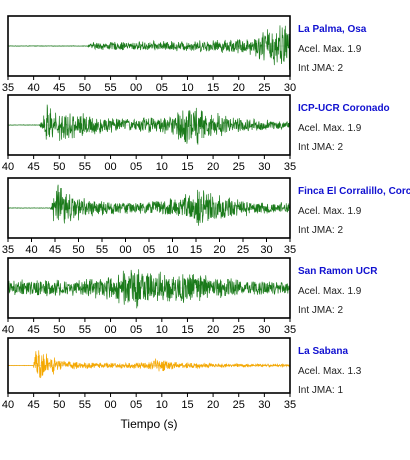  Describe the element at coordinates (110, 167) in the screenshot. I see `tick-label-1-4: 00` at that location.